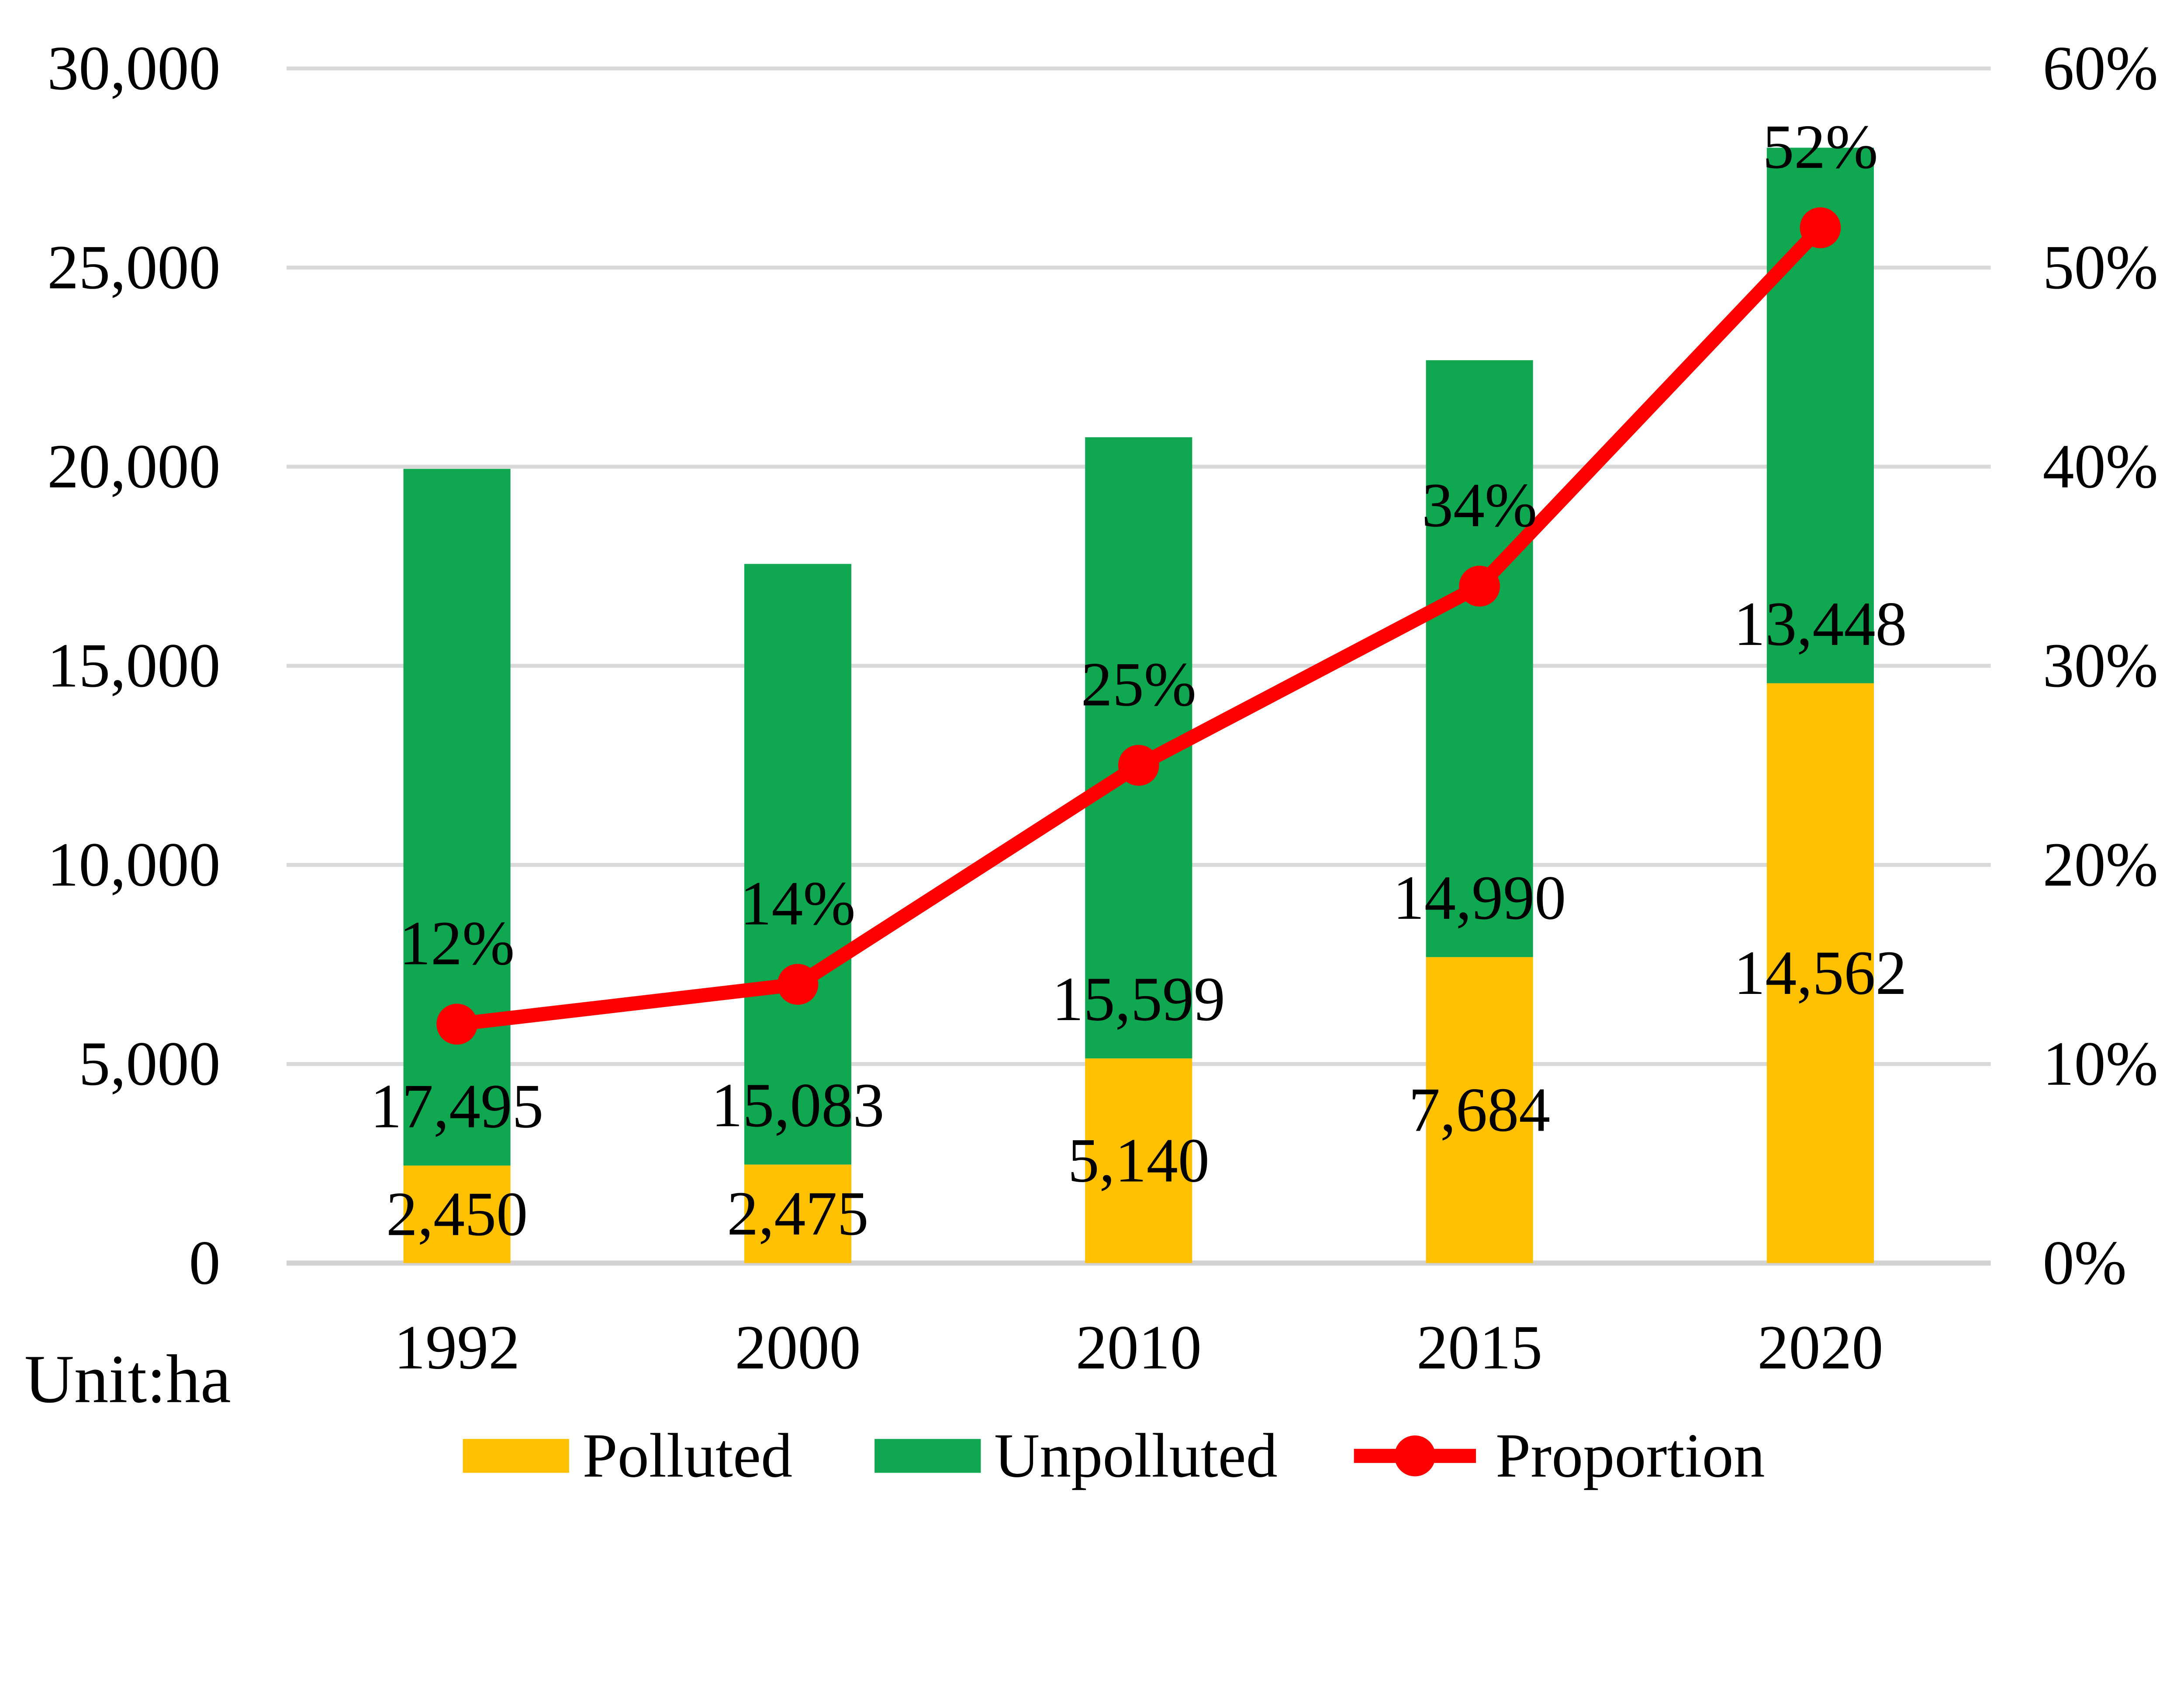 The image size is (2184, 1683). Describe the element at coordinates (456, 1106) in the screenshot. I see `unpolluted-data-label: 17,495` at that location.